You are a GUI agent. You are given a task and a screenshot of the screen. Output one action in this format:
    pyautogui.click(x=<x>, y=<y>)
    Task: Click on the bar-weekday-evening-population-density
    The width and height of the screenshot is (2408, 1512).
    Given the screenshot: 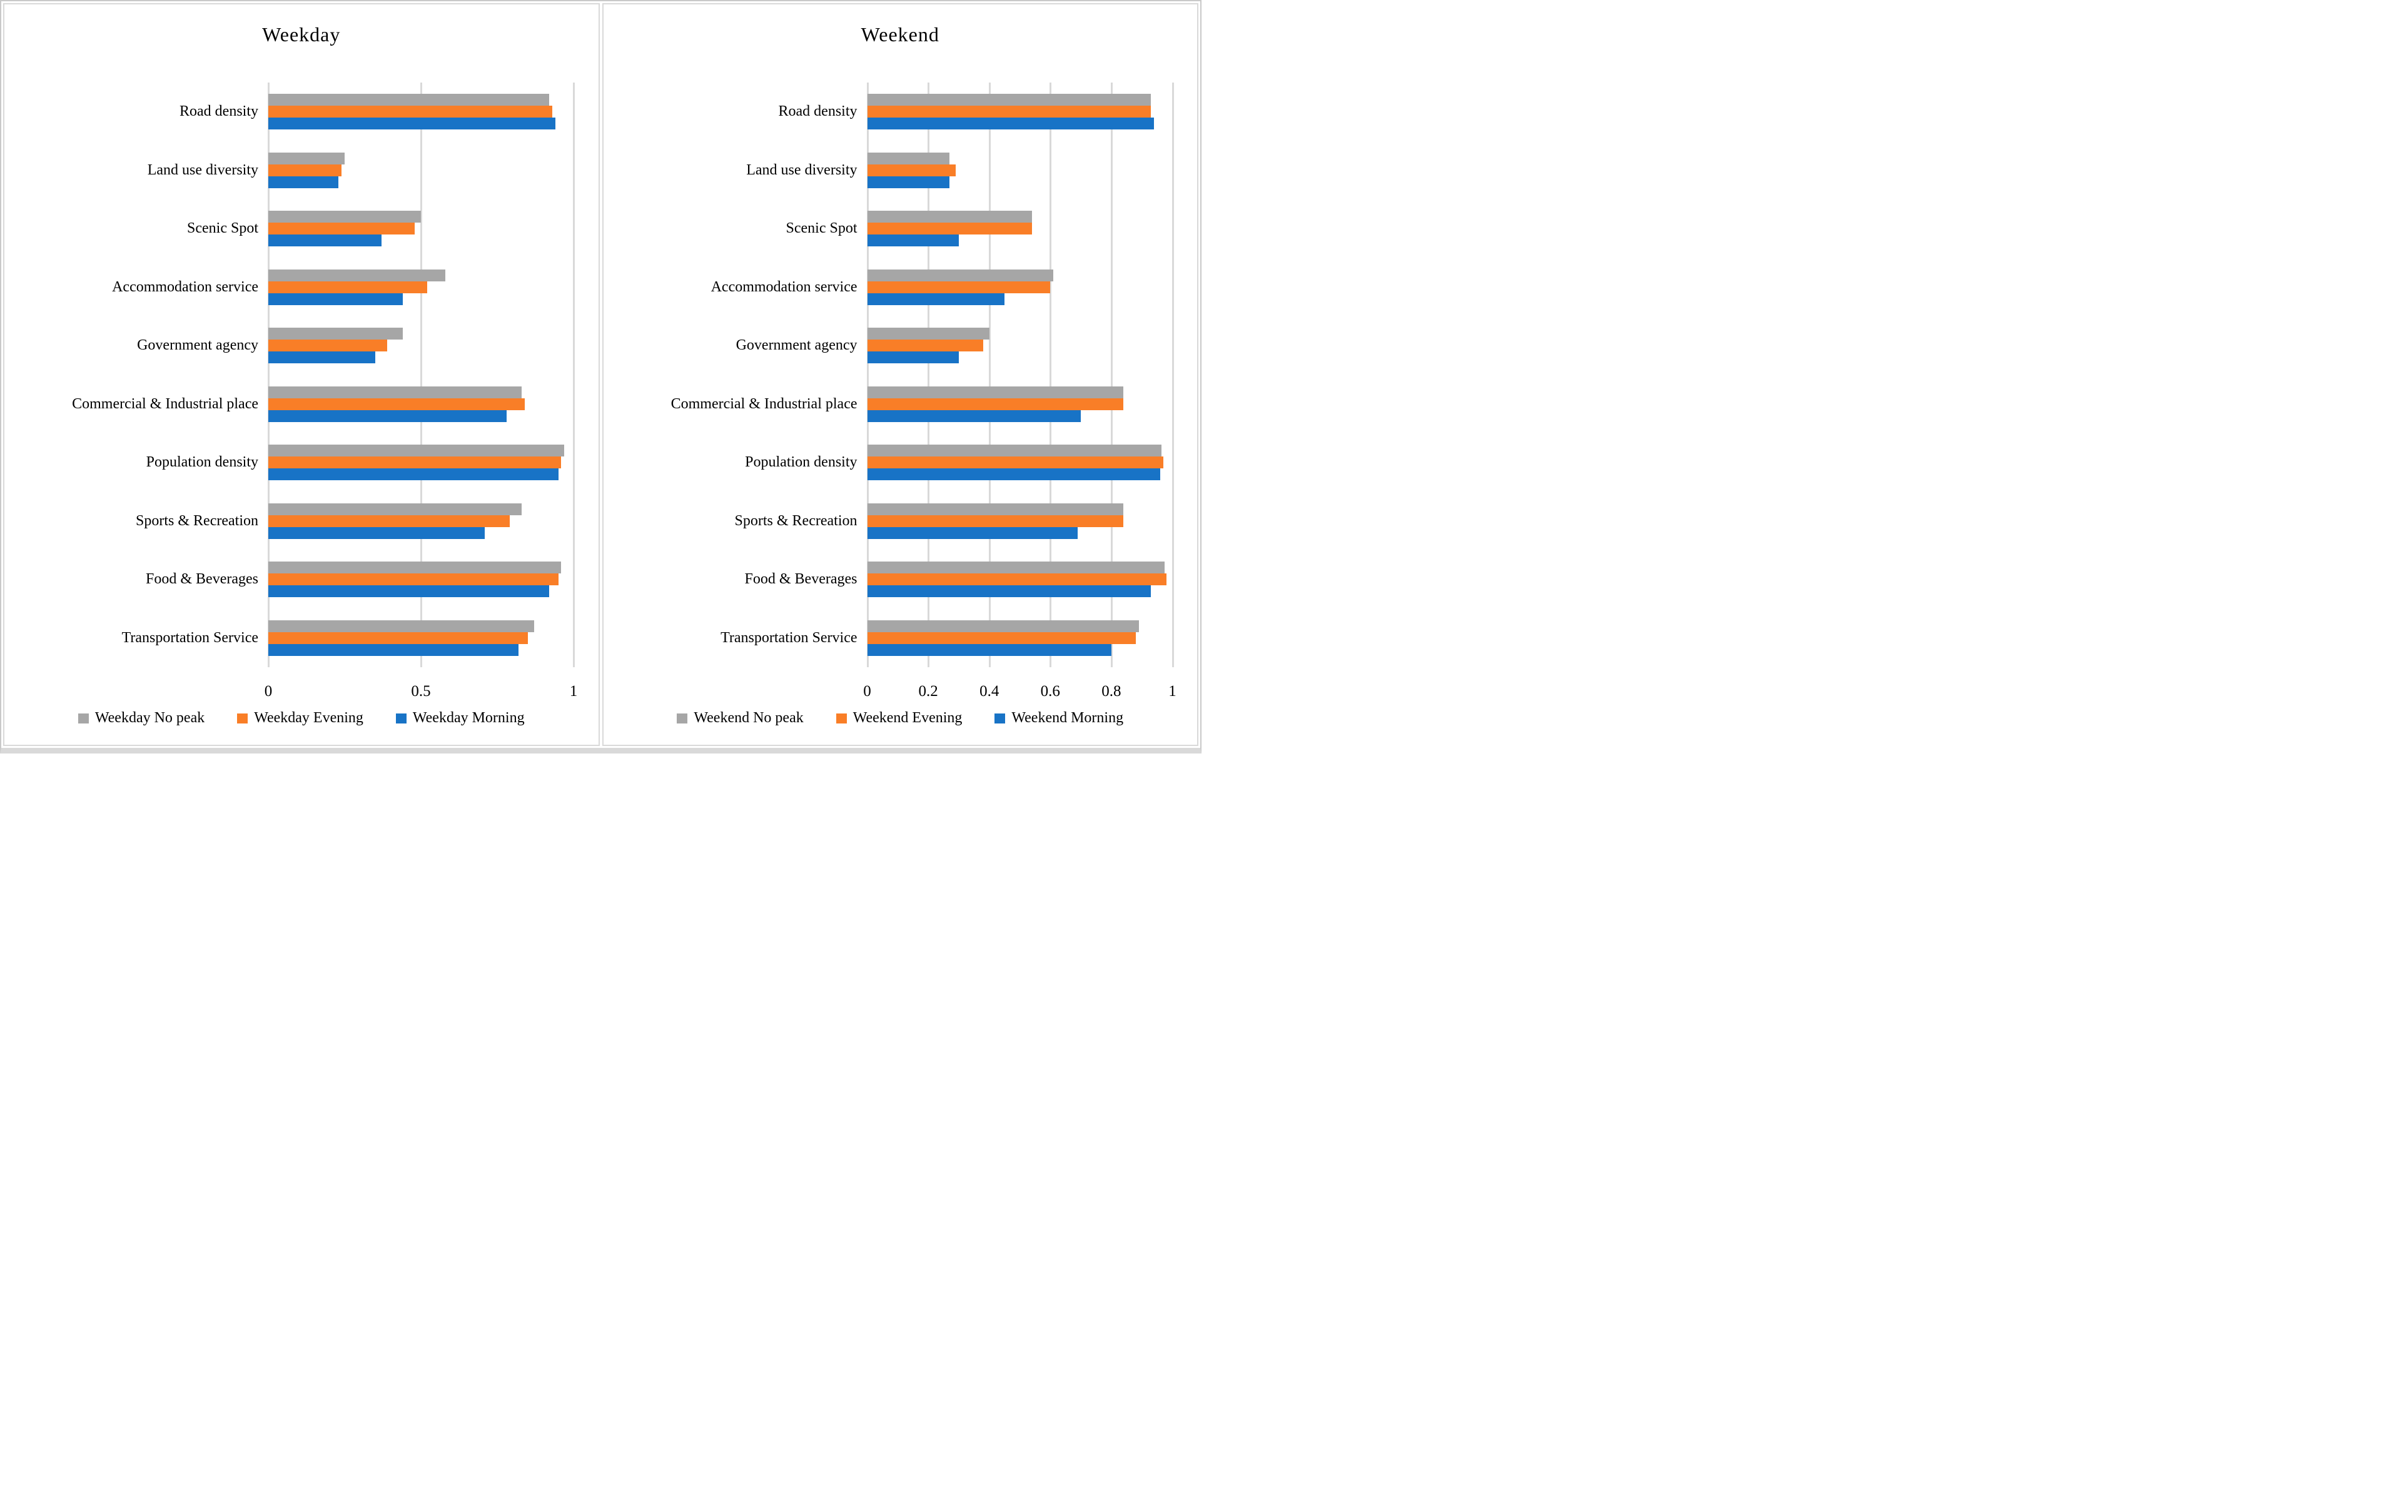 What is the action you would take?
    pyautogui.click(x=415, y=462)
    